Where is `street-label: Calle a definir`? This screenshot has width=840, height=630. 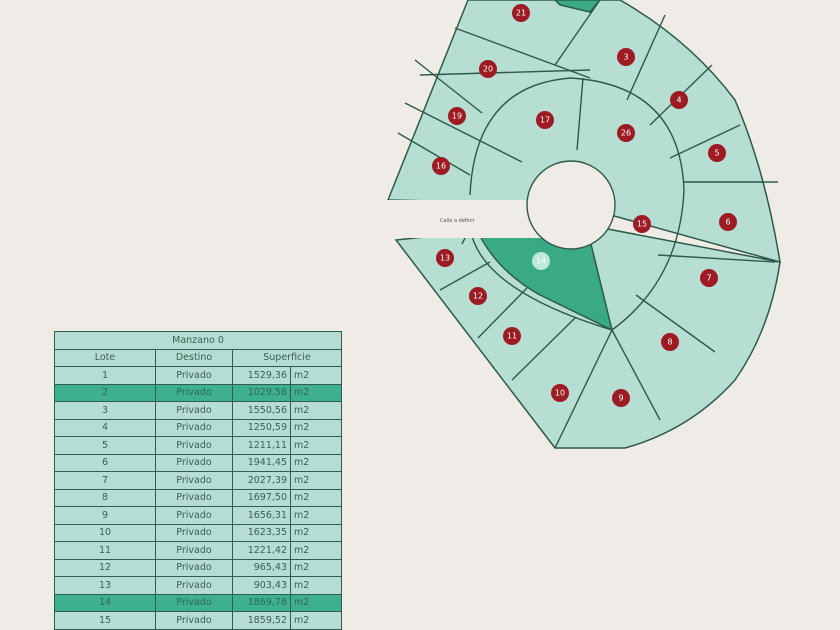
street-label: Calle a definir is located at coordinates (458, 221).